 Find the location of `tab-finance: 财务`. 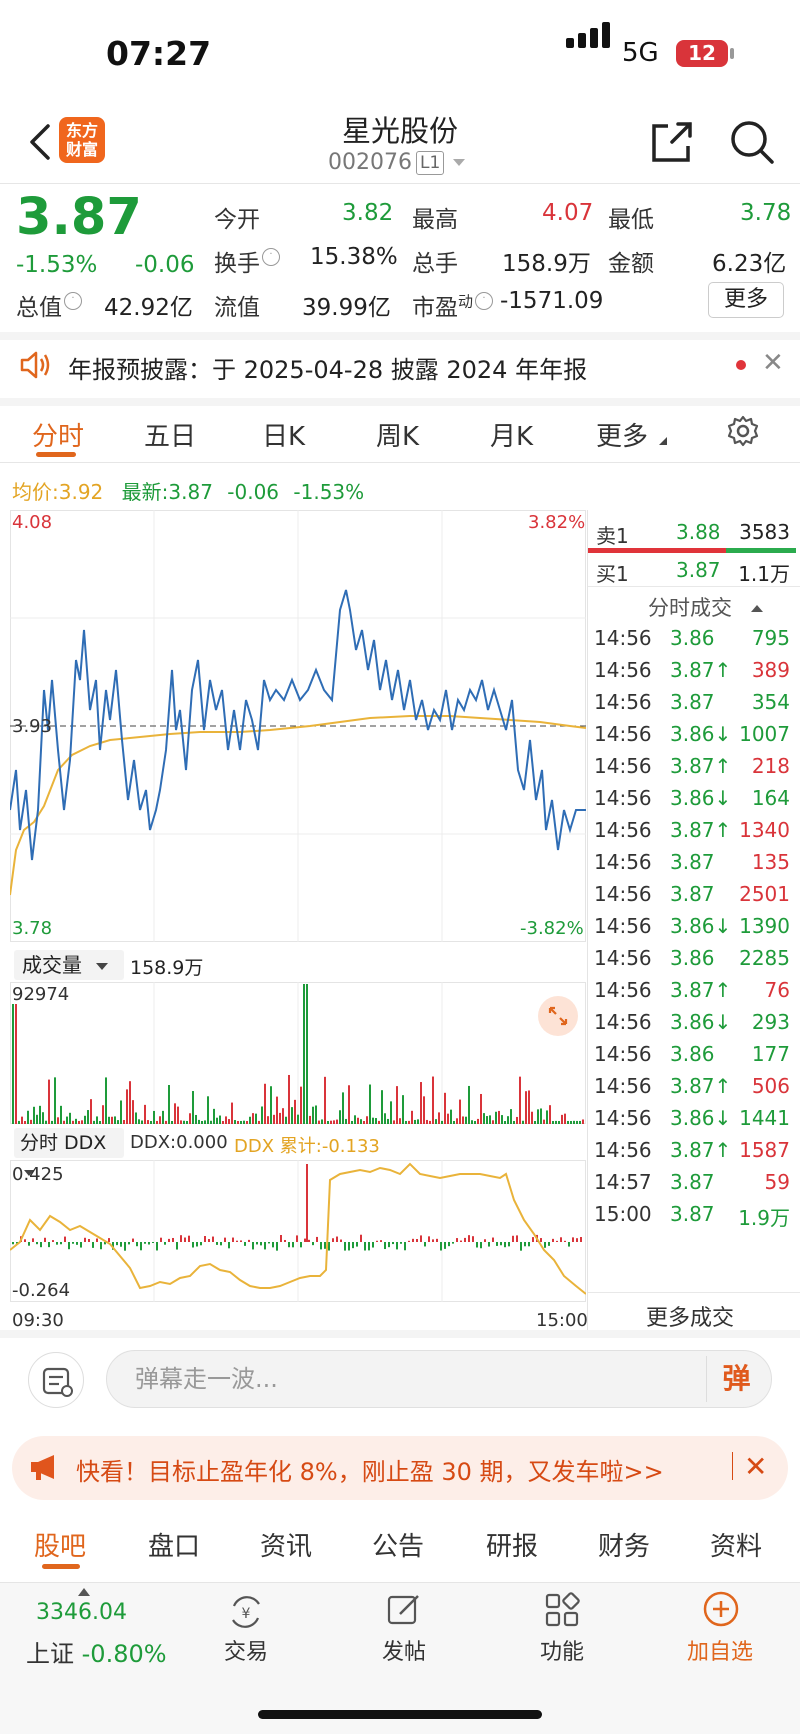

tab-finance: 财务 is located at coordinates (624, 1547).